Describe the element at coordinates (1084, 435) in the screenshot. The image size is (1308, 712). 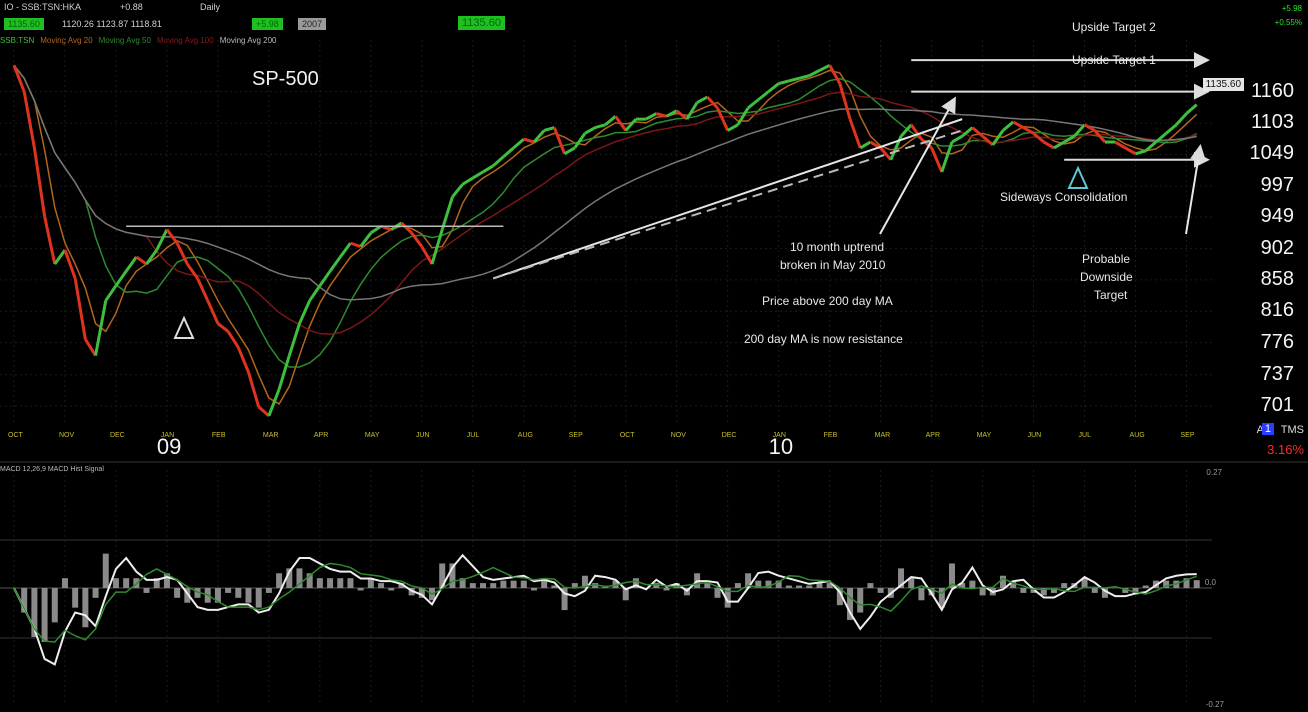
I see `month-tick-label: JUL` at that location.